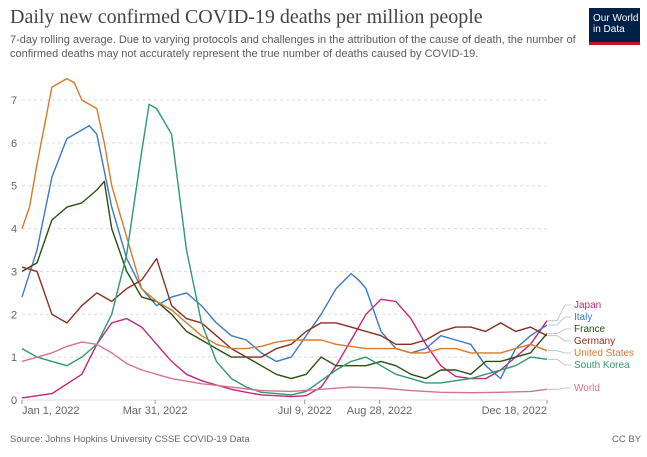 This screenshot has width=647, height=457. Describe the element at coordinates (616, 18) in the screenshot. I see `logo-line1: Our World` at that location.